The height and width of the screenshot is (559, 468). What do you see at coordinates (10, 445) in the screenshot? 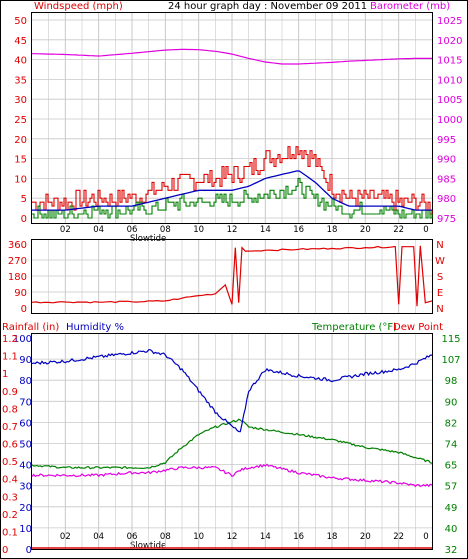
I see `rainfall-tick-label: 0.6` at bounding box center [10, 445].